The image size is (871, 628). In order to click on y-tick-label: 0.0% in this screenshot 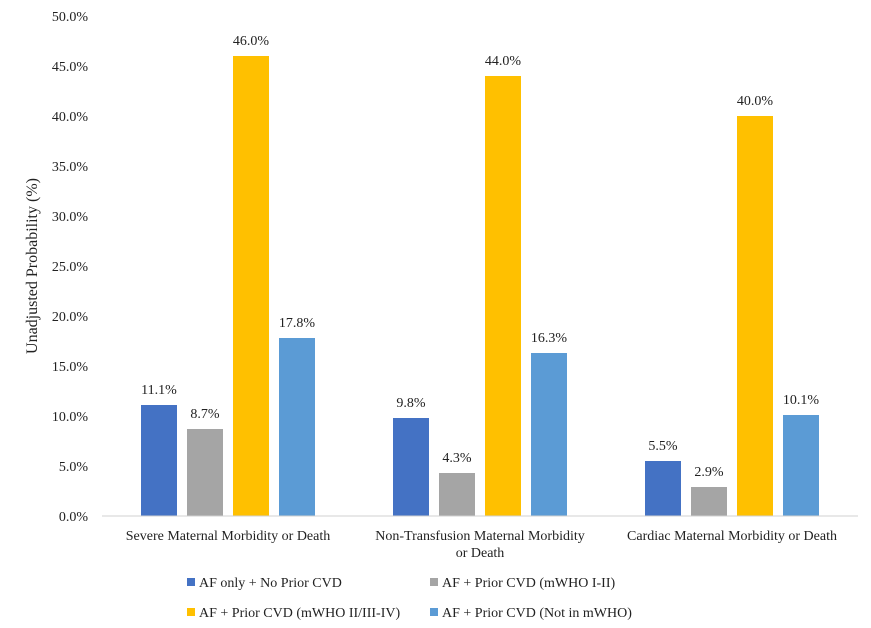, I will do `click(74, 517)`.